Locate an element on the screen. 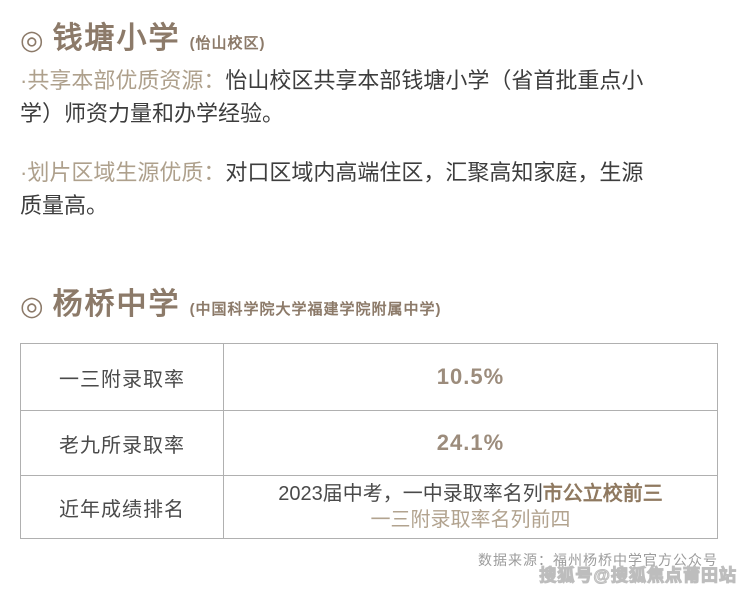  ranking-line: 2023届中考，一中录取率名列市公立校前三 is located at coordinates (470, 494).